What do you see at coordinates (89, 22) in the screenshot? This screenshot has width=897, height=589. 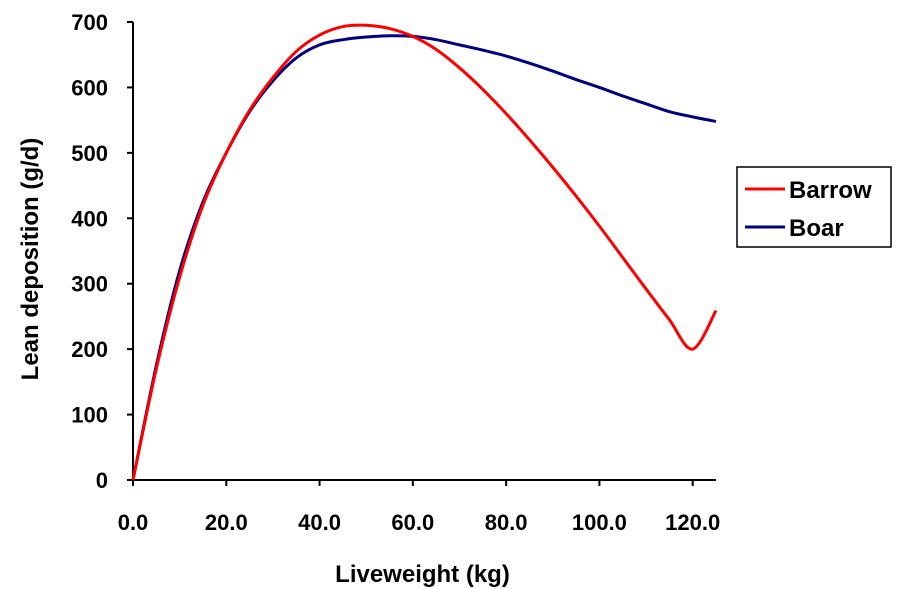 I see `y-tick-label: 700` at bounding box center [89, 22].